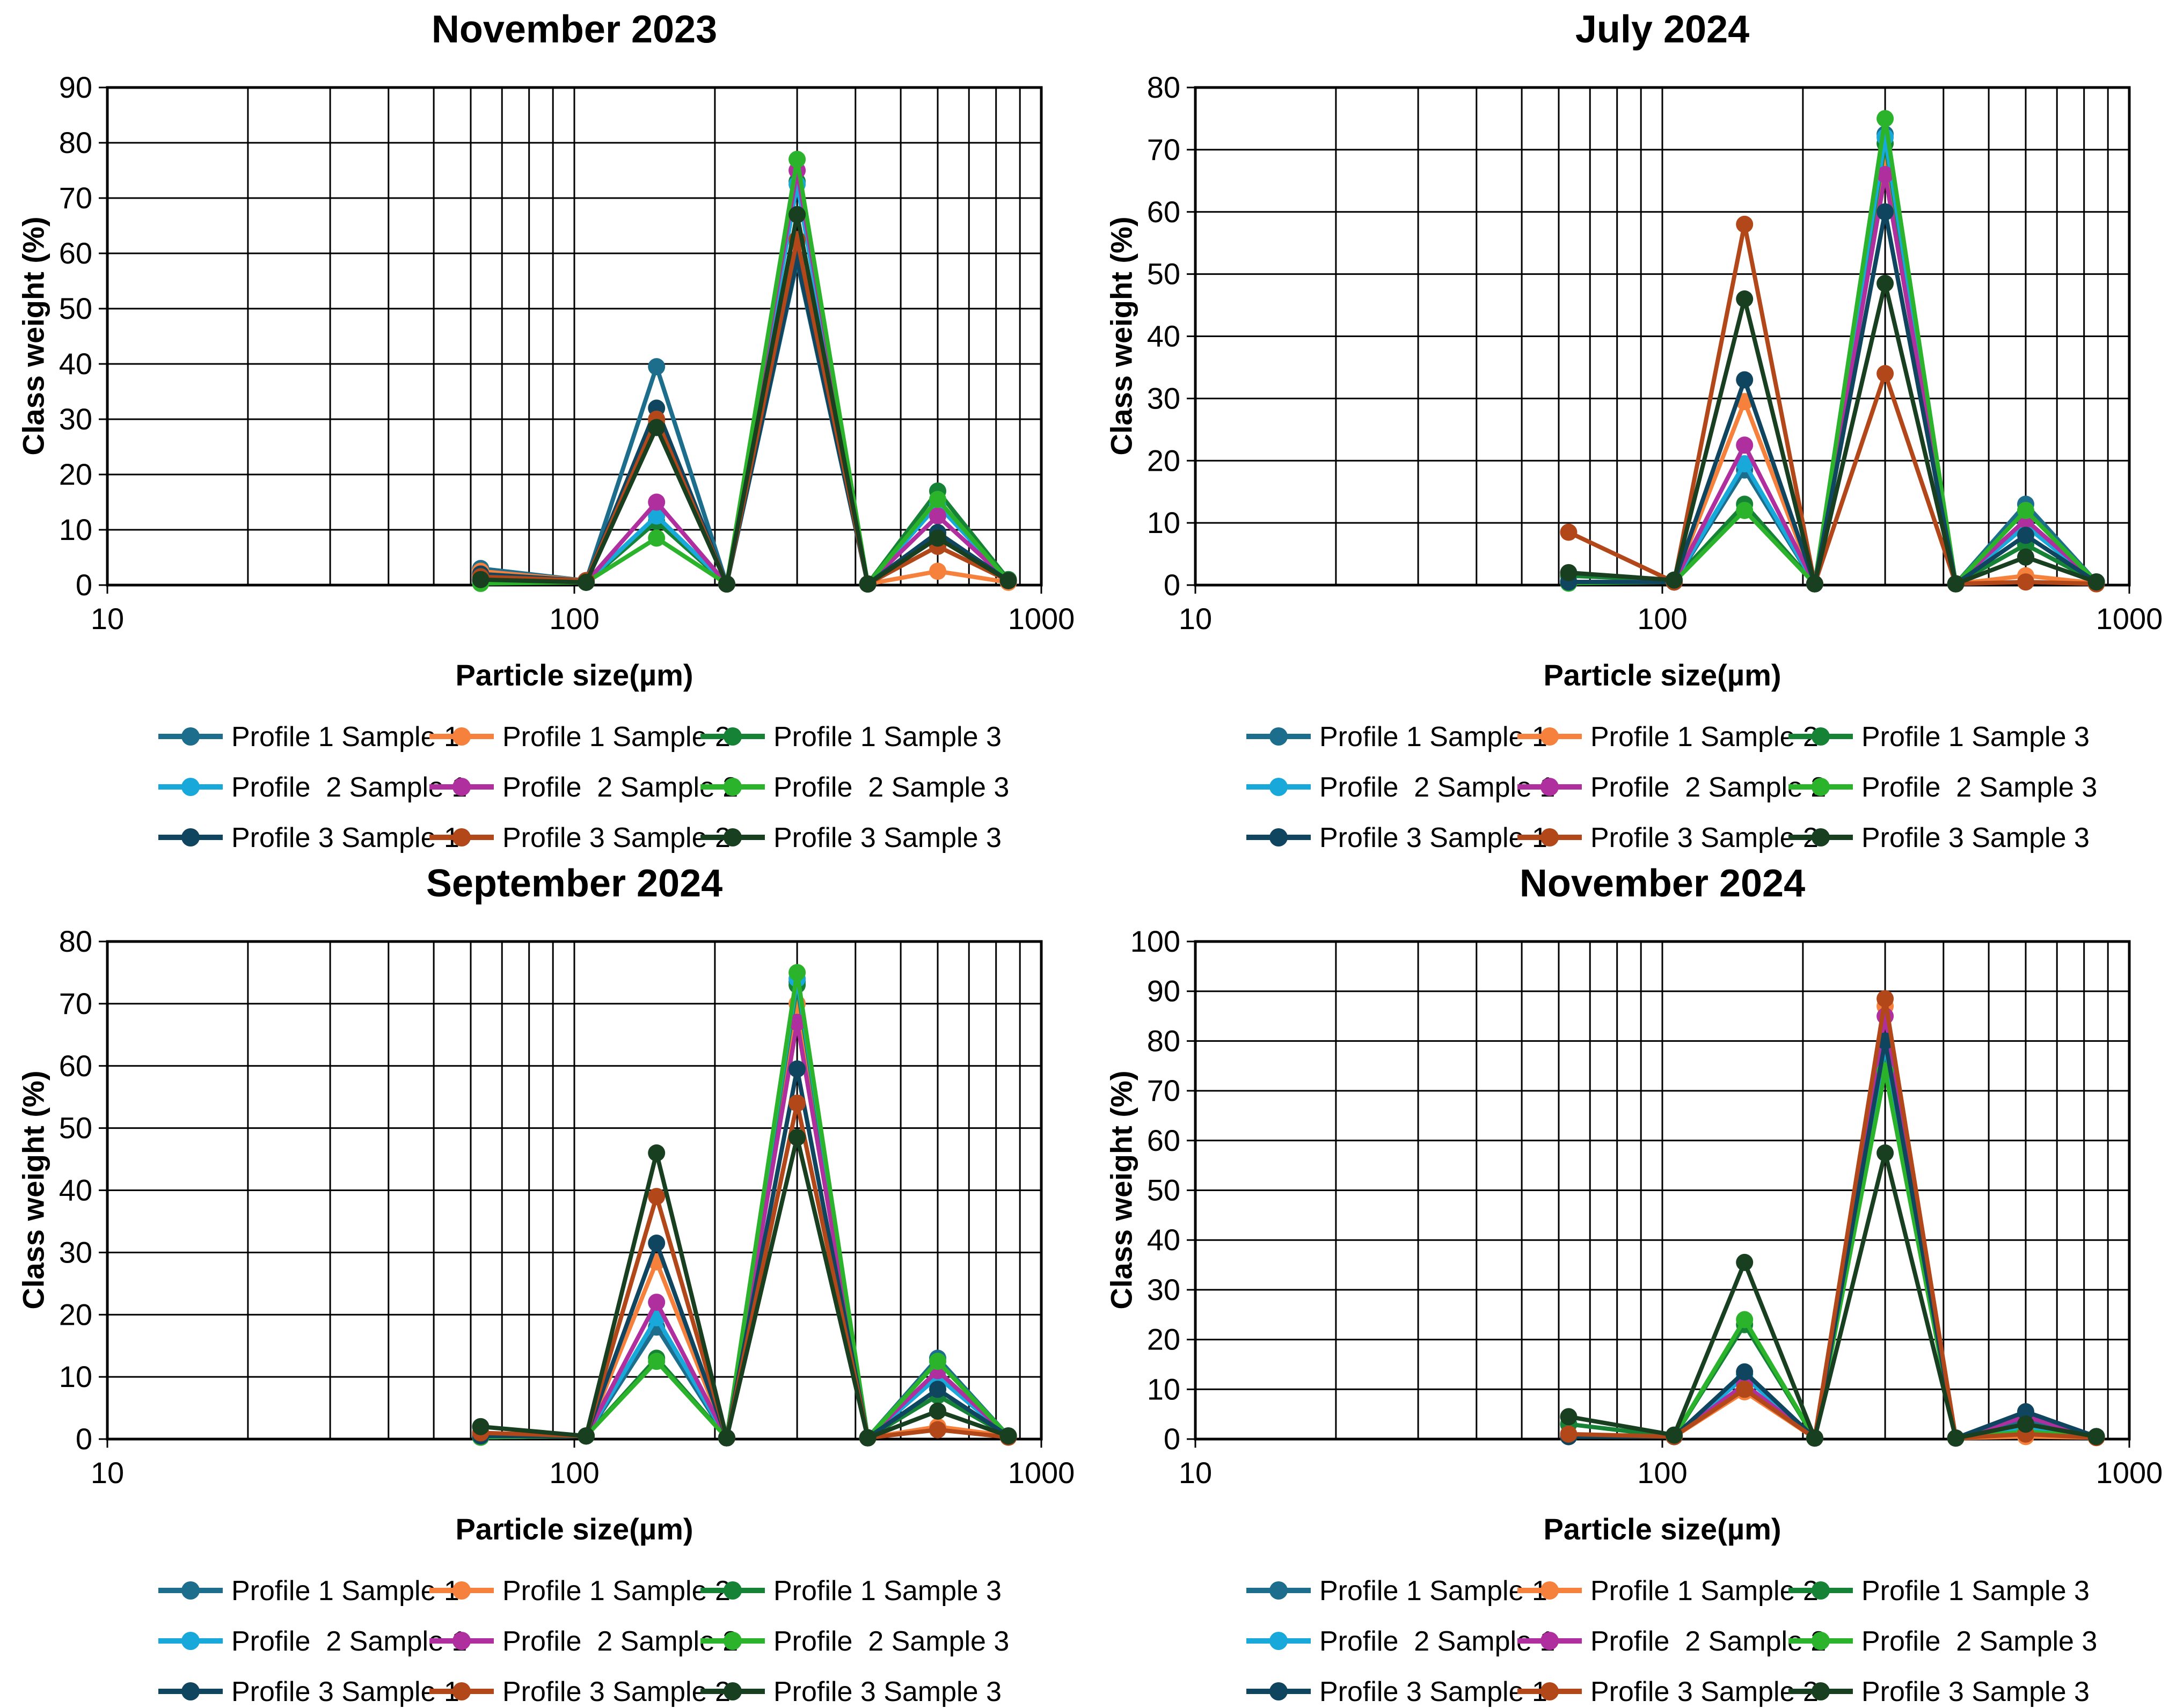  Describe the element at coordinates (851, 1691) in the screenshot. I see `legend-item: Profile 3 Sample 3` at that location.